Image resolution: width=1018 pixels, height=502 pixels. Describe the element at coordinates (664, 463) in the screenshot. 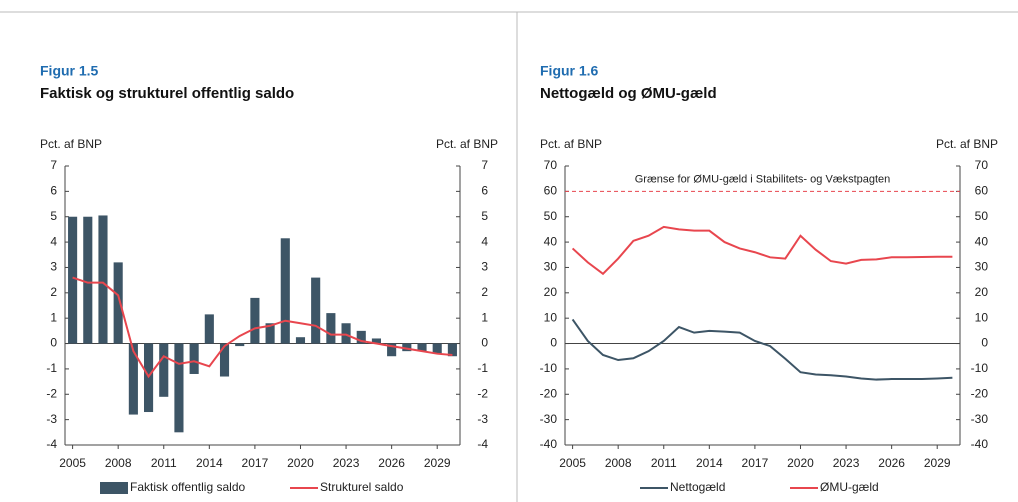

I see `x-tick-label: 2011` at that location.